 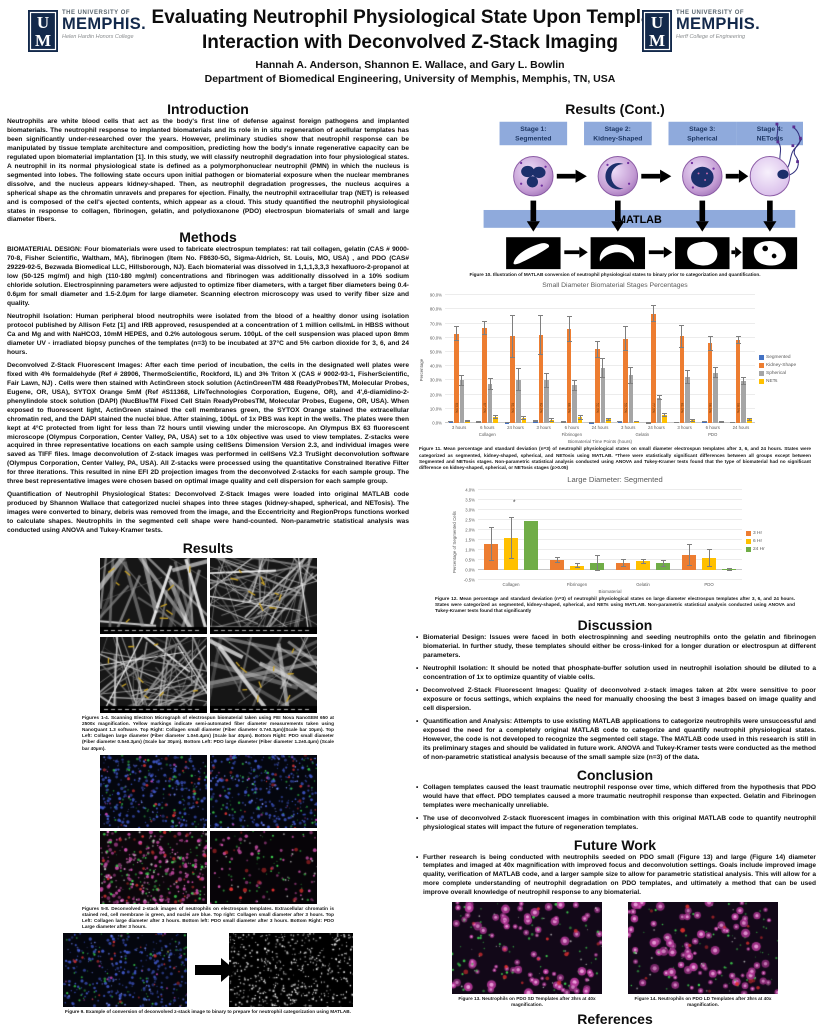 What do you see at coordinates (615, 625) in the screenshot?
I see `discussion-heading: Discussion` at bounding box center [615, 625].